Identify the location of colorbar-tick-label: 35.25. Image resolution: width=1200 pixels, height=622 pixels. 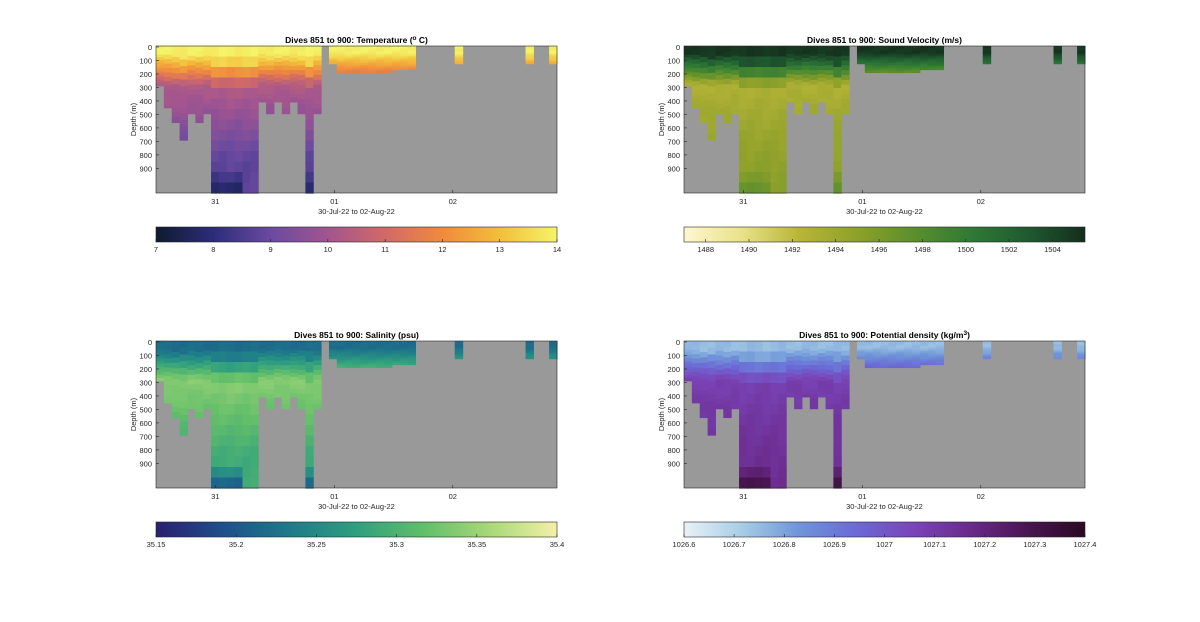
(316, 544).